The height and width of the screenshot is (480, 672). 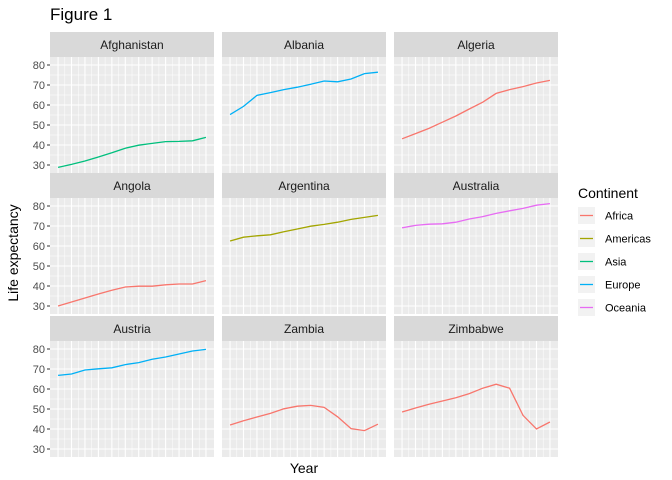 I want to click on series-line-zimbabwe, so click(x=476, y=406).